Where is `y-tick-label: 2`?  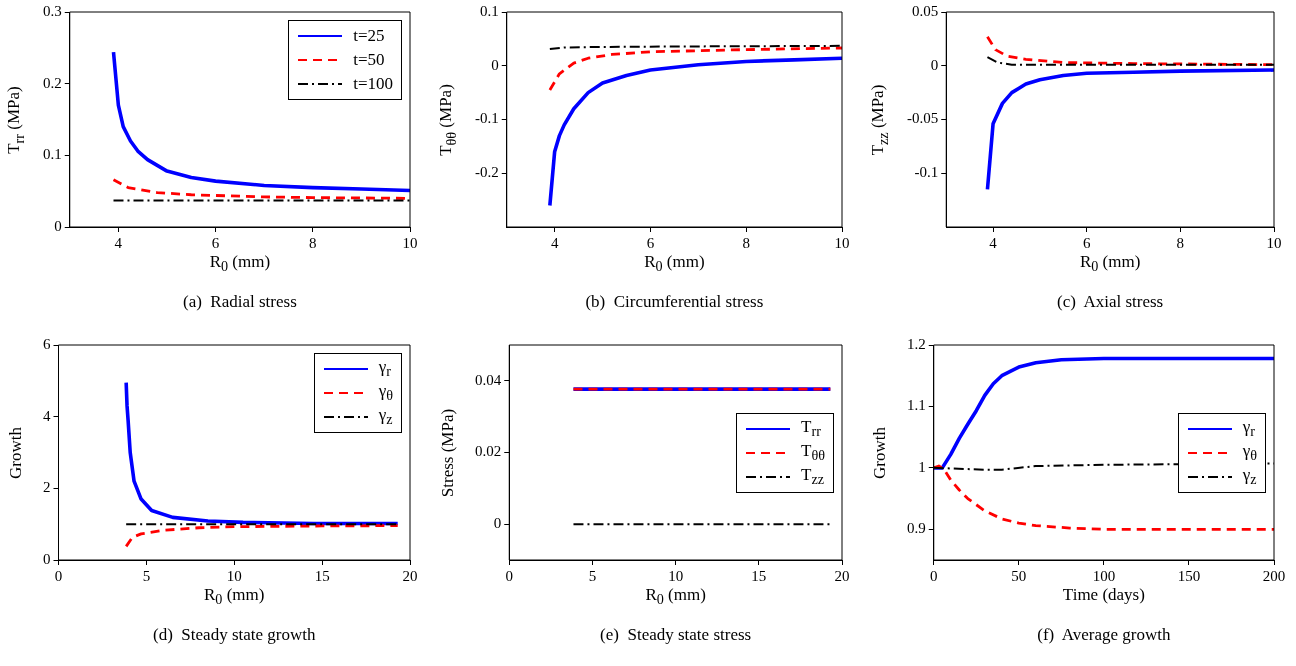 y-tick-label: 2 is located at coordinates (47, 487).